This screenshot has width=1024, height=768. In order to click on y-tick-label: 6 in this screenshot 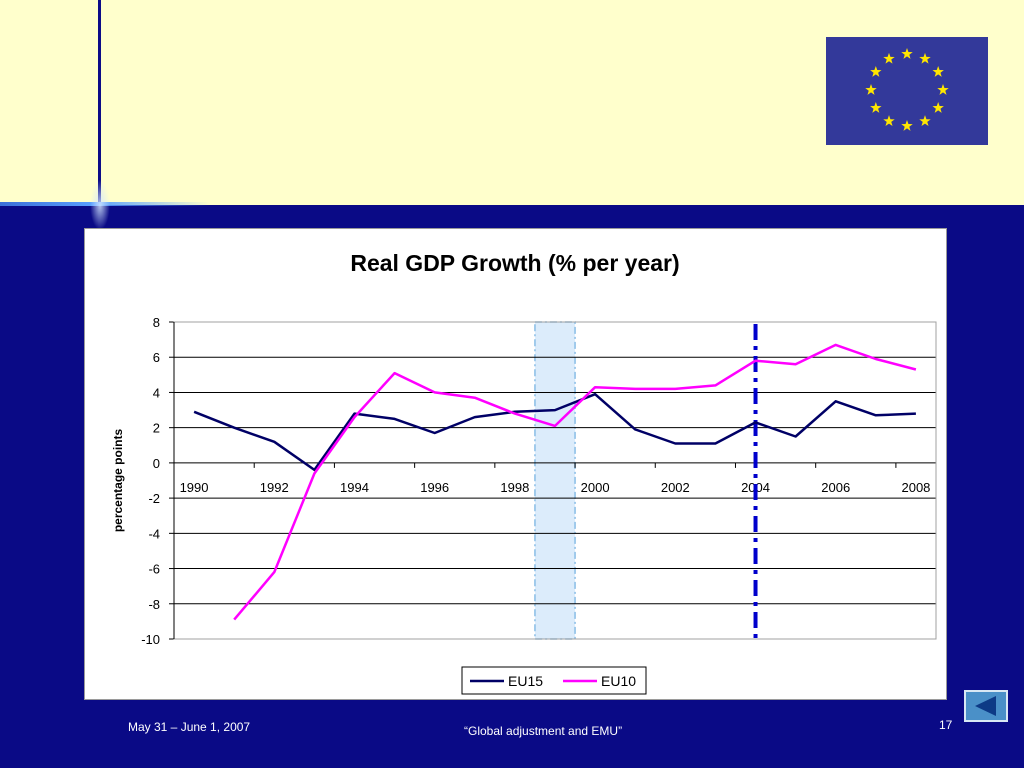, I will do `click(156, 357)`.